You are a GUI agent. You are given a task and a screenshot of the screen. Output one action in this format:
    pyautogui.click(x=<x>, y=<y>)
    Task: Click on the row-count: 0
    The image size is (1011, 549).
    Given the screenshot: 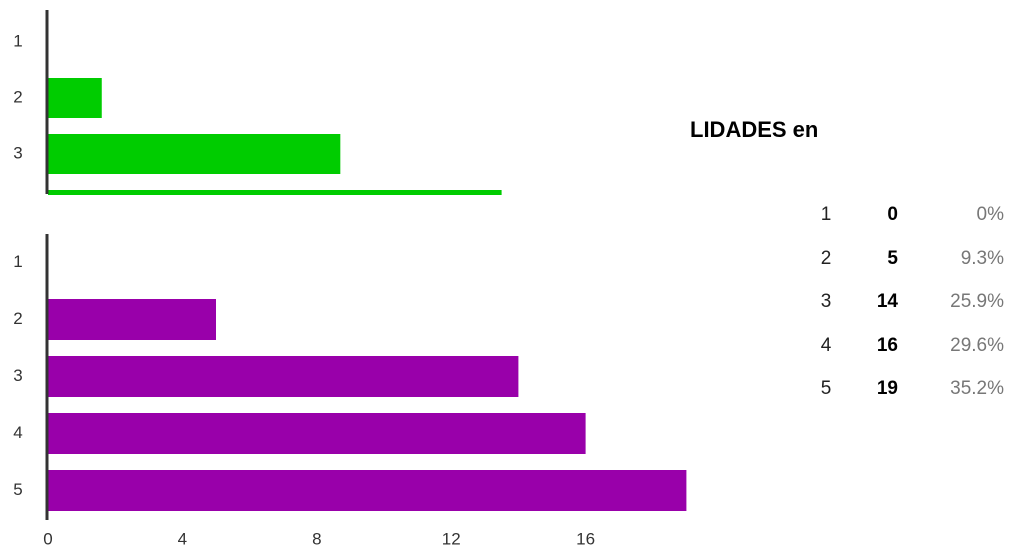 What is the action you would take?
    pyautogui.click(x=892, y=214)
    